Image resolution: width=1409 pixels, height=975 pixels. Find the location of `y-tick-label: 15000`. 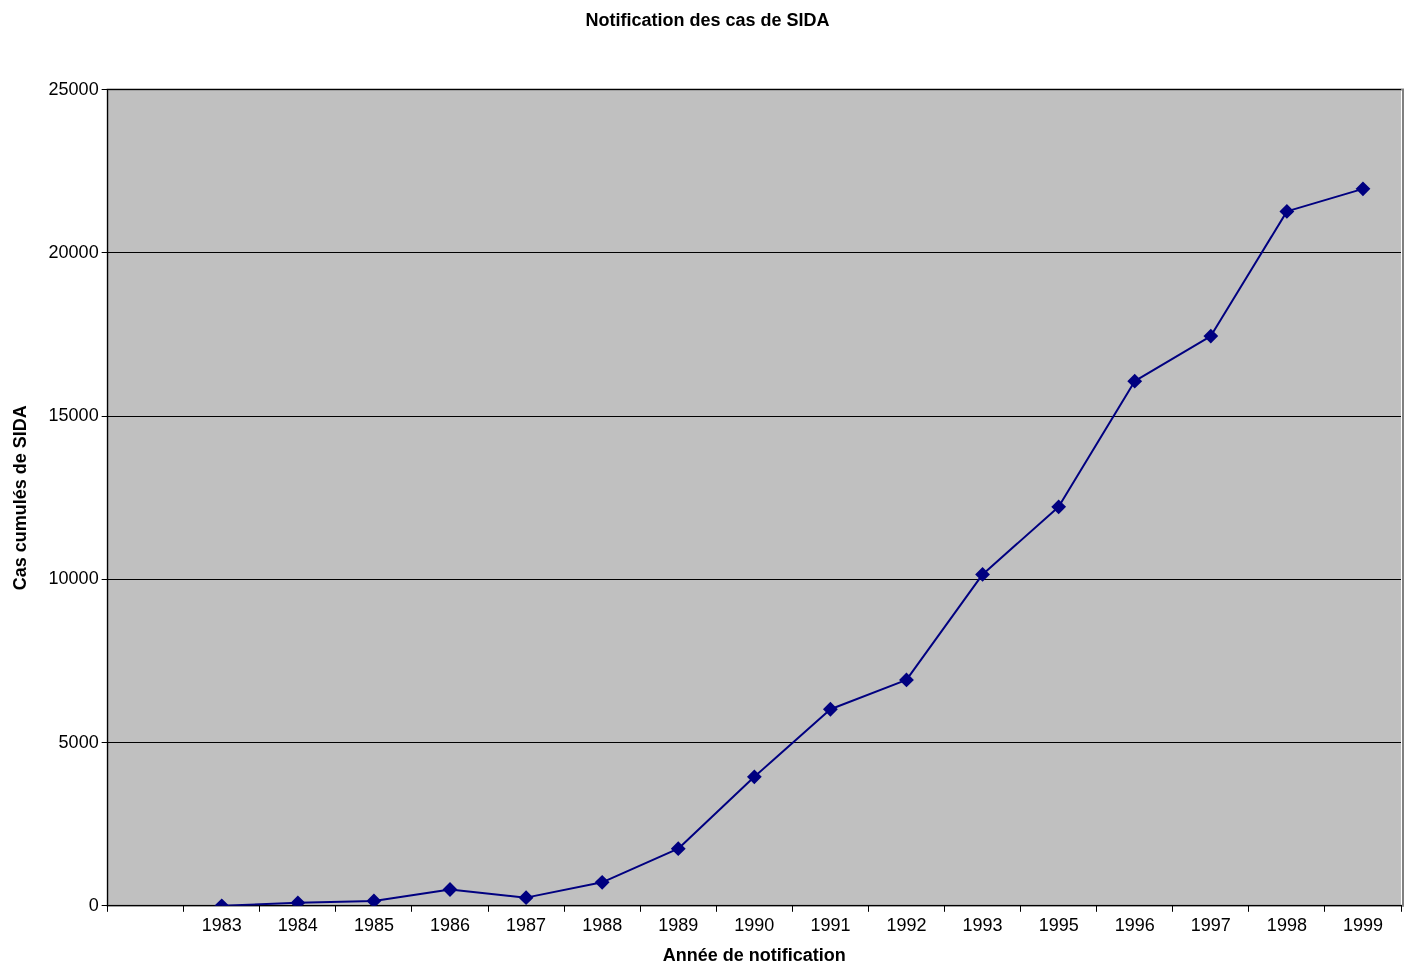

y-tick-label: 15000 is located at coordinates (73, 415).